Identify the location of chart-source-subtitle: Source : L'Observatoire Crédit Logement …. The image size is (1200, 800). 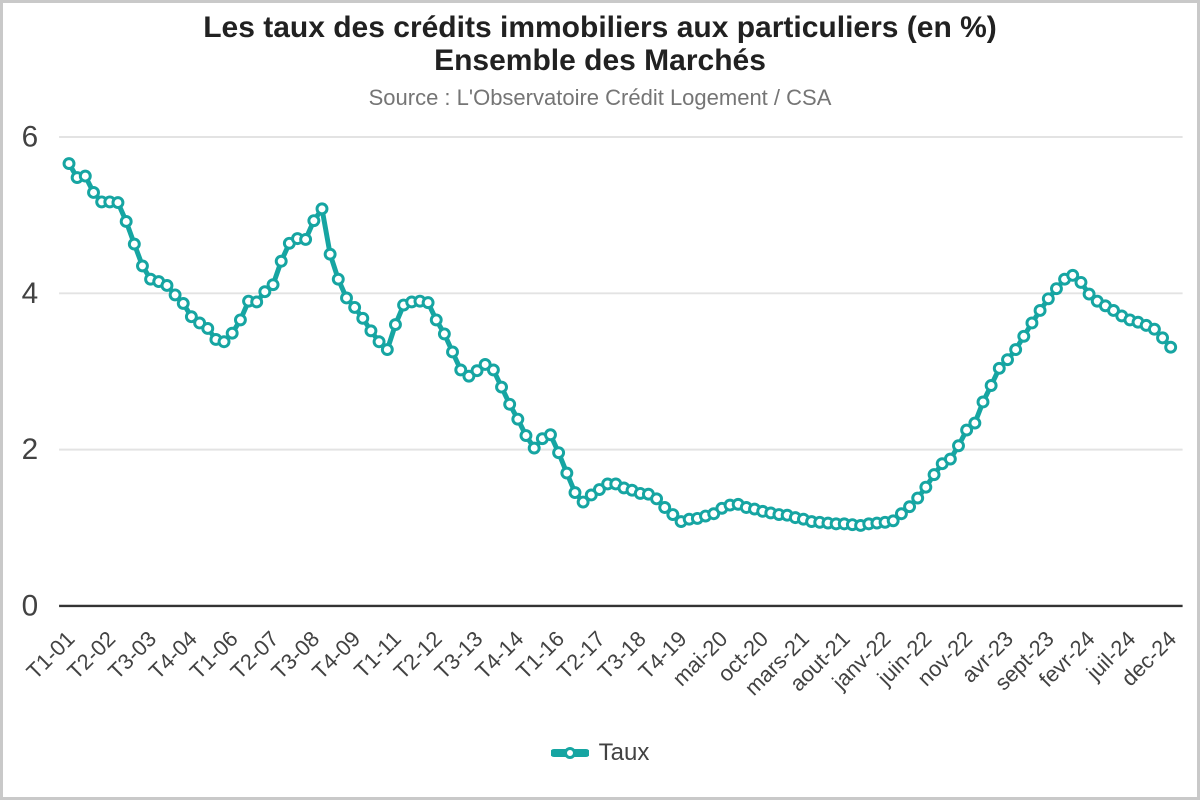
(600, 97).